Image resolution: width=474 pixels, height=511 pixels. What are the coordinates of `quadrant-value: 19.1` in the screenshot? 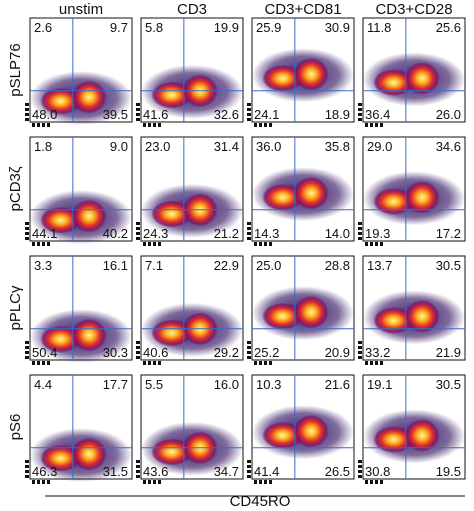 It's located at (379, 384).